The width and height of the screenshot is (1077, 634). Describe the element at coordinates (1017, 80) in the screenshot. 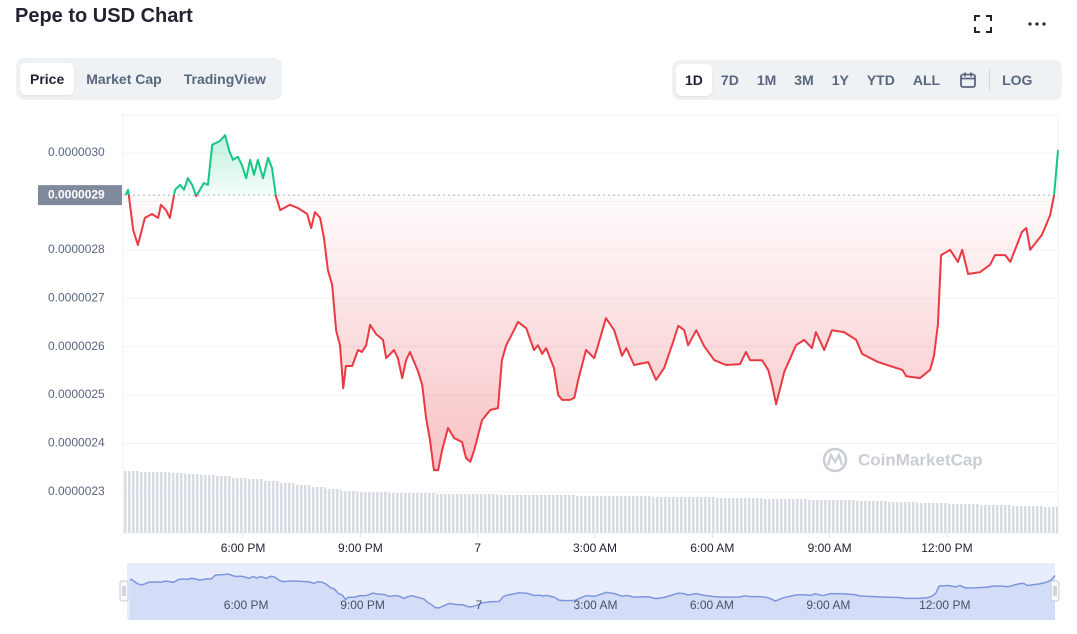

I see `log-button: LOG` at that location.